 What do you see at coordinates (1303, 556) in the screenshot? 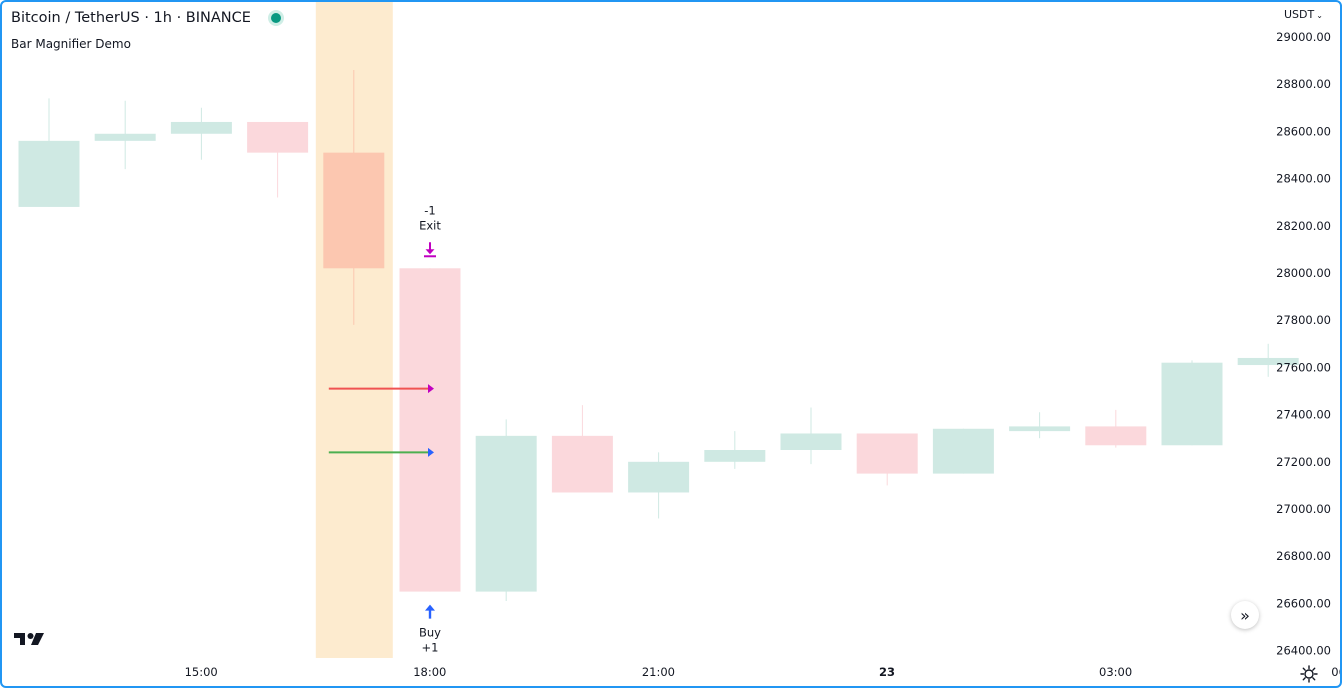
I see `price-axis-label: 26800.00` at bounding box center [1303, 556].